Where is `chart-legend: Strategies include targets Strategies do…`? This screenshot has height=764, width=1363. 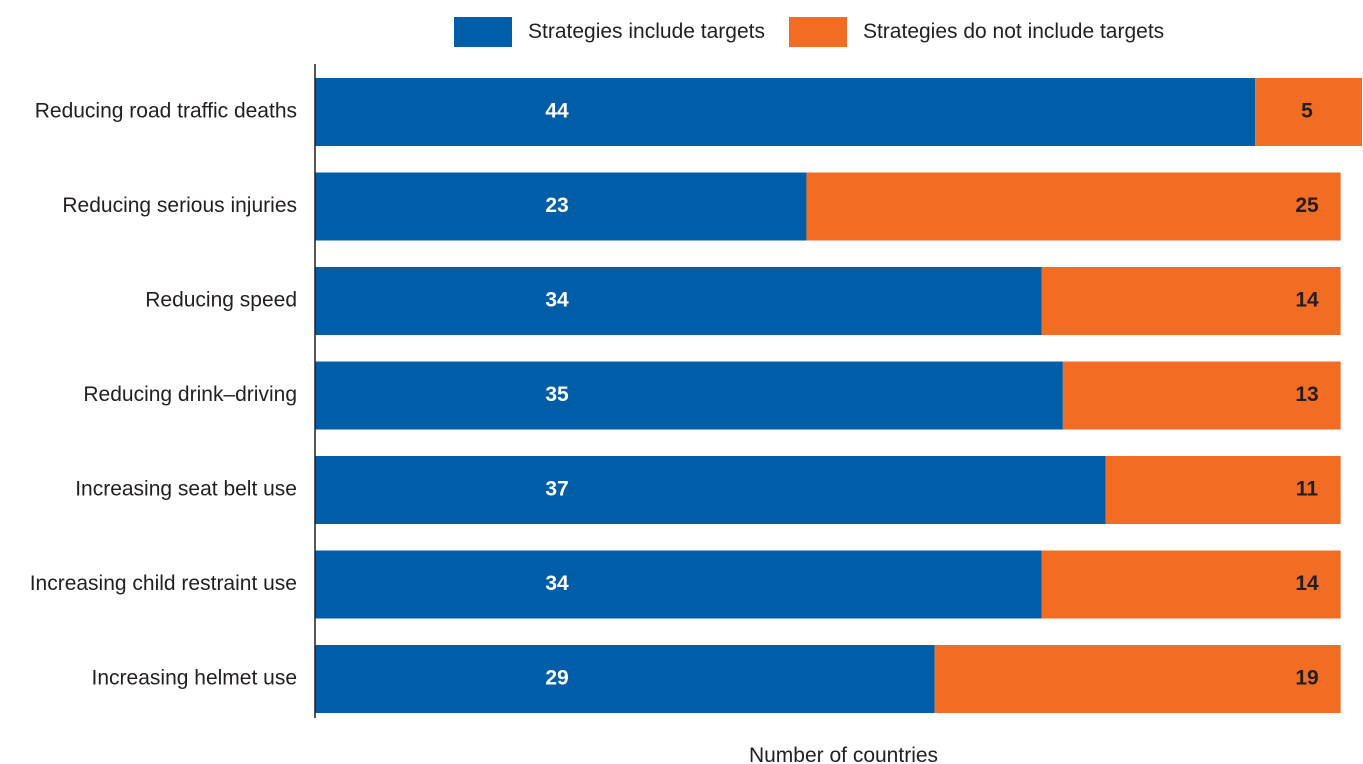 chart-legend: Strategies include targets Strategies do… is located at coordinates (821, 32).